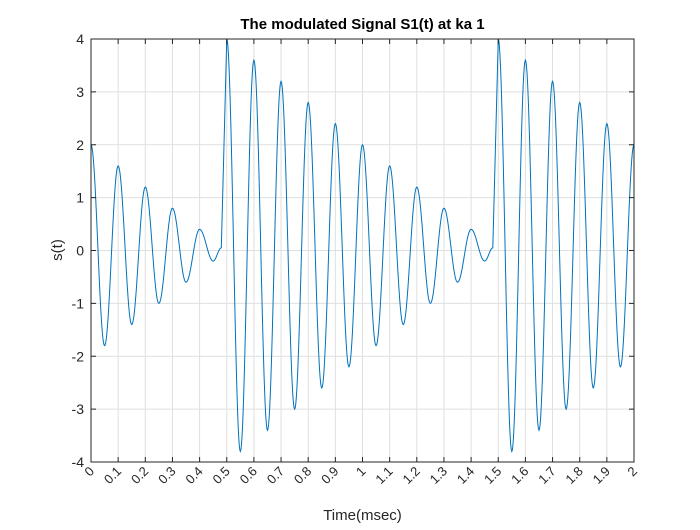  What do you see at coordinates (329, 475) in the screenshot?
I see `x-tick-label: 0.9` at bounding box center [329, 475].